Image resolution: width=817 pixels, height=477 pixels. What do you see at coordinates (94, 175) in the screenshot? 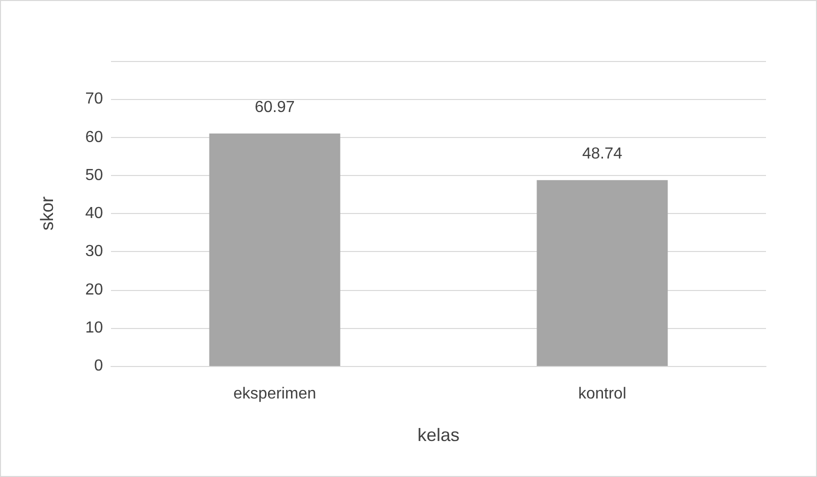
I see `y-tick-label: 50` at bounding box center [94, 175].